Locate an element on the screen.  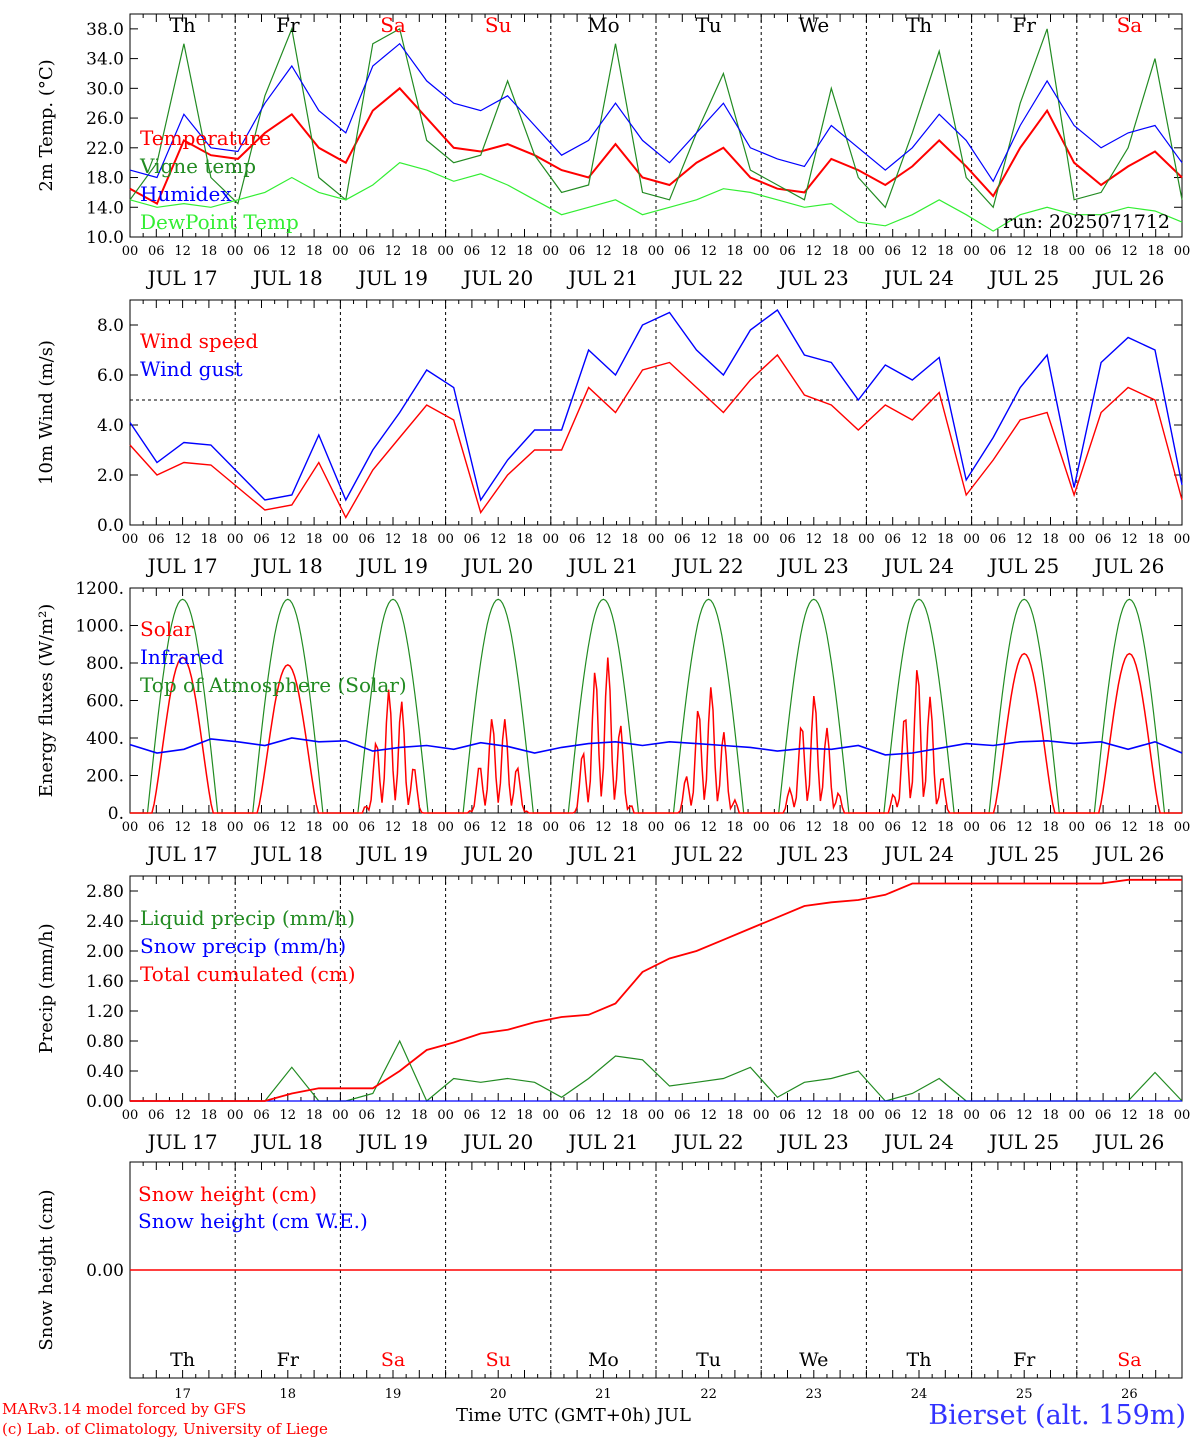
day-number-label: 18 is located at coordinates (288, 1394).